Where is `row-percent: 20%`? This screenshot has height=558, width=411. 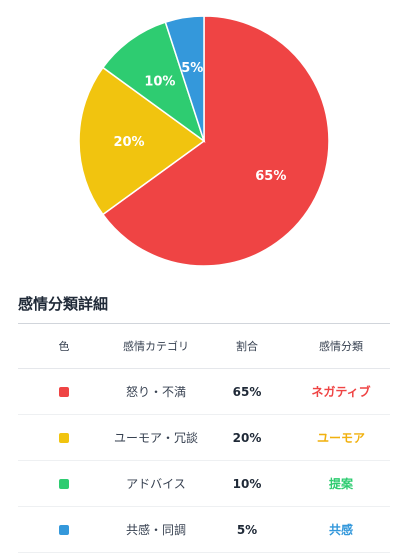
row-percent: 20% is located at coordinates (247, 437).